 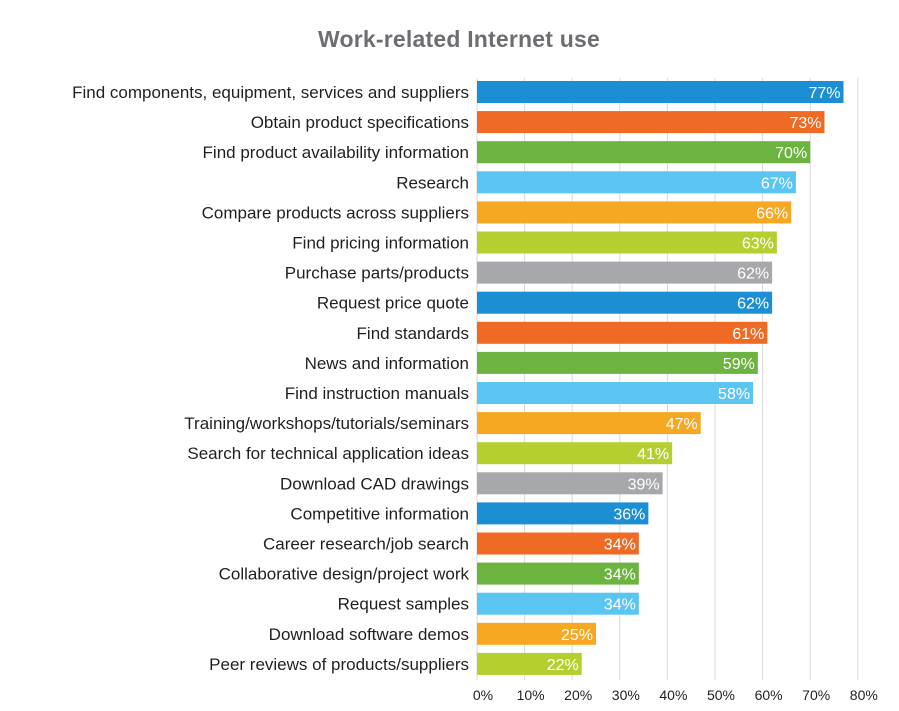 I want to click on category-label: Request price quote, so click(x=393, y=303).